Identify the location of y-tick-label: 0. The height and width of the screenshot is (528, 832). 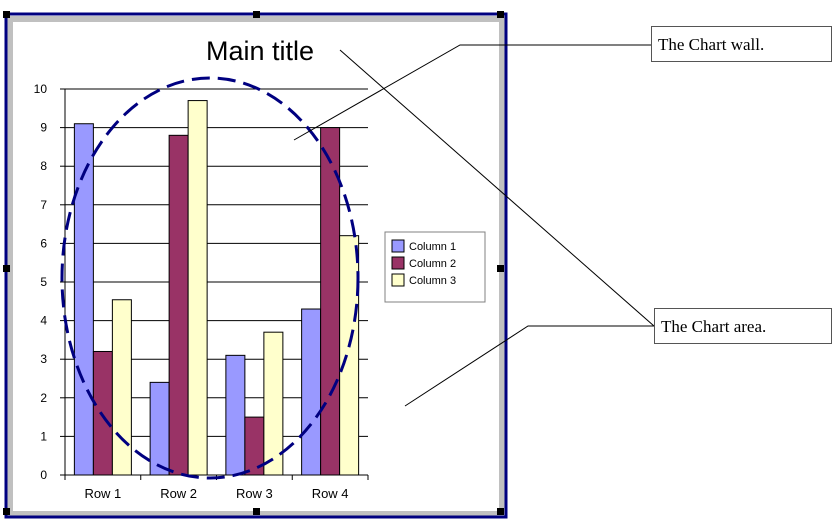
(43, 475).